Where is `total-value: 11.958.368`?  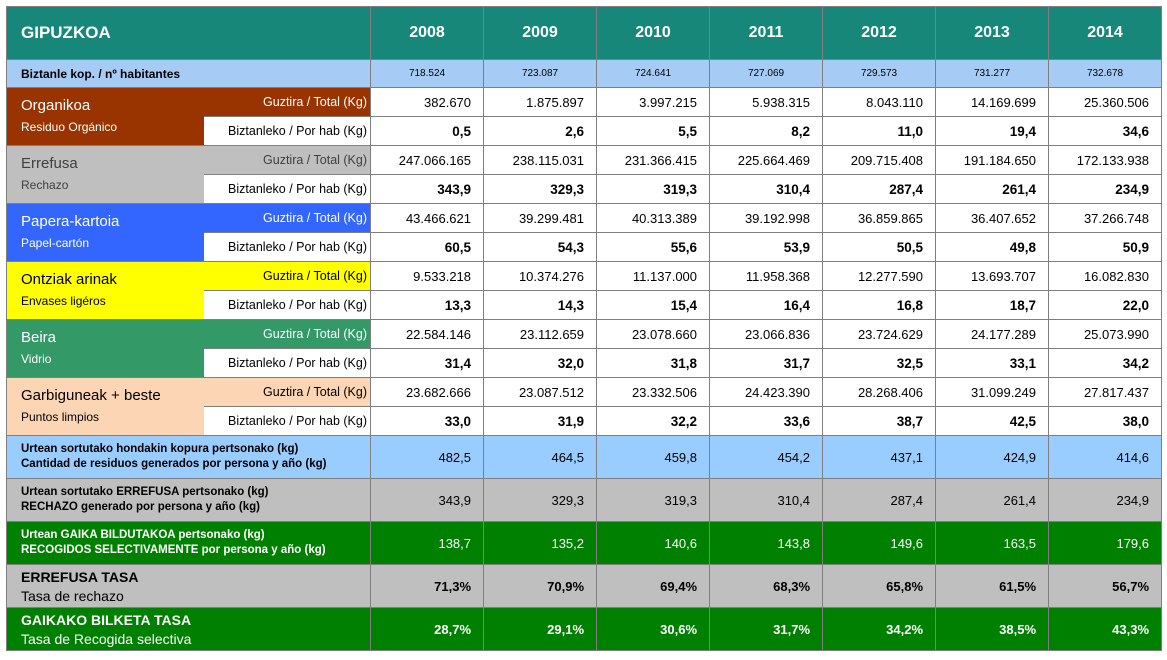
total-value: 11.958.368 is located at coordinates (766, 276).